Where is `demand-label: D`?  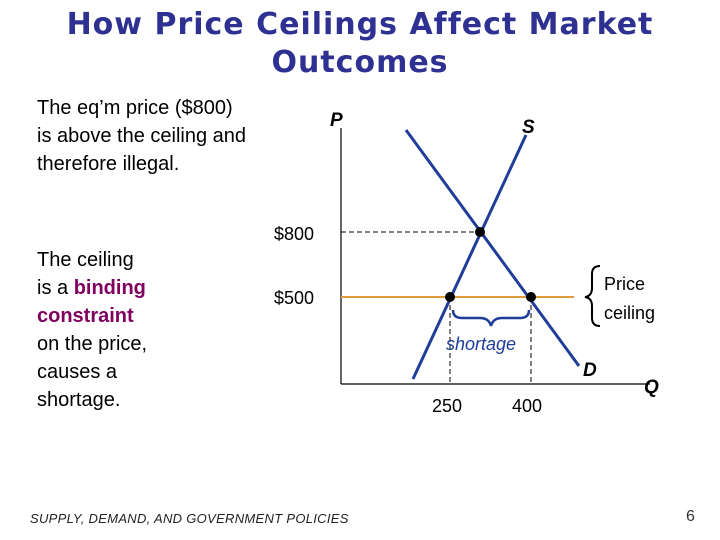
demand-label: D is located at coordinates (590, 370).